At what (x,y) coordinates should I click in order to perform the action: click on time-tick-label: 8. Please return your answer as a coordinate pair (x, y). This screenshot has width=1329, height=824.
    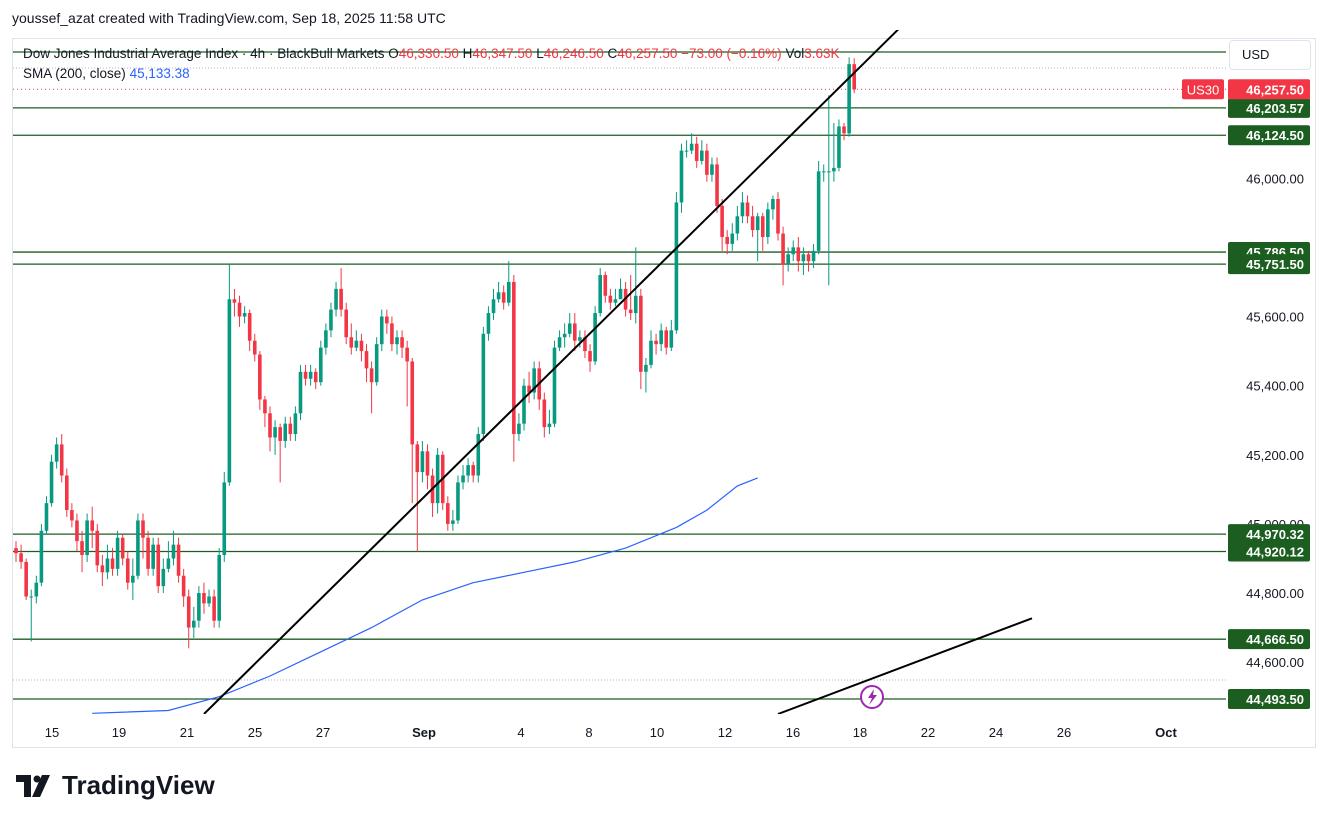
    Looking at the image, I should click on (588, 732).